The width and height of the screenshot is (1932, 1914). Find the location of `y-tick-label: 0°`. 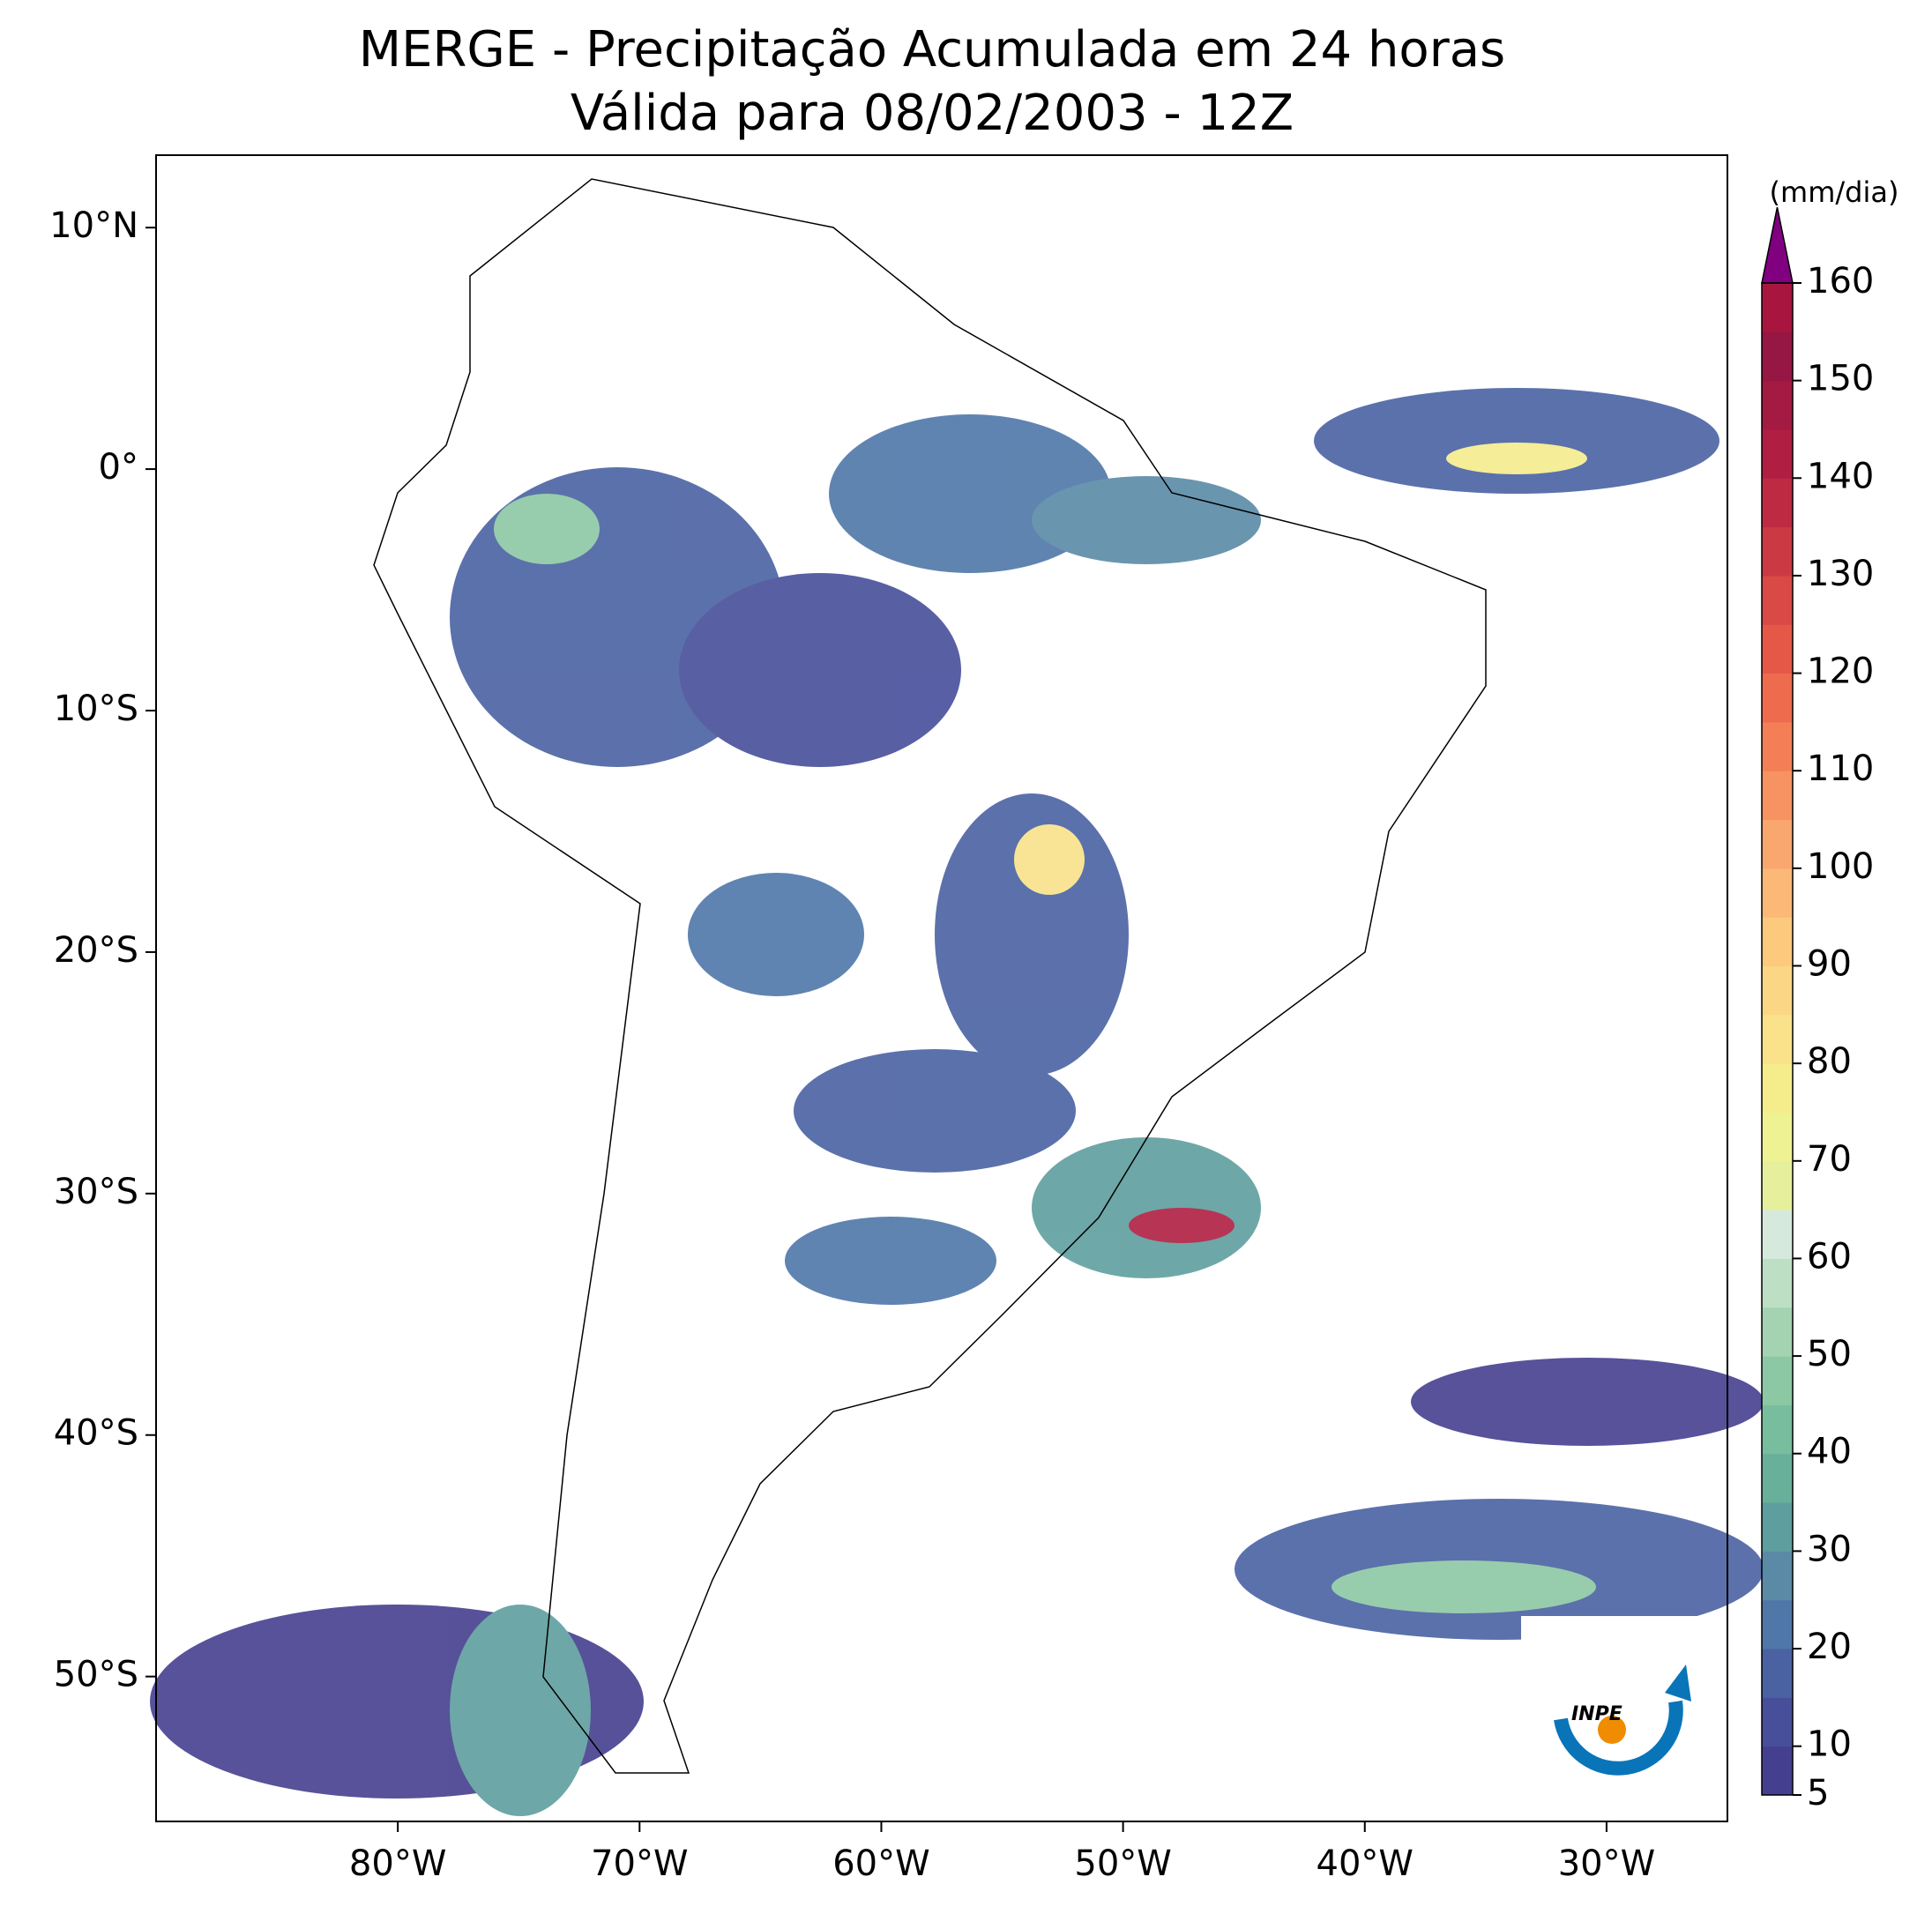

y-tick-label: 0° is located at coordinates (118, 467).